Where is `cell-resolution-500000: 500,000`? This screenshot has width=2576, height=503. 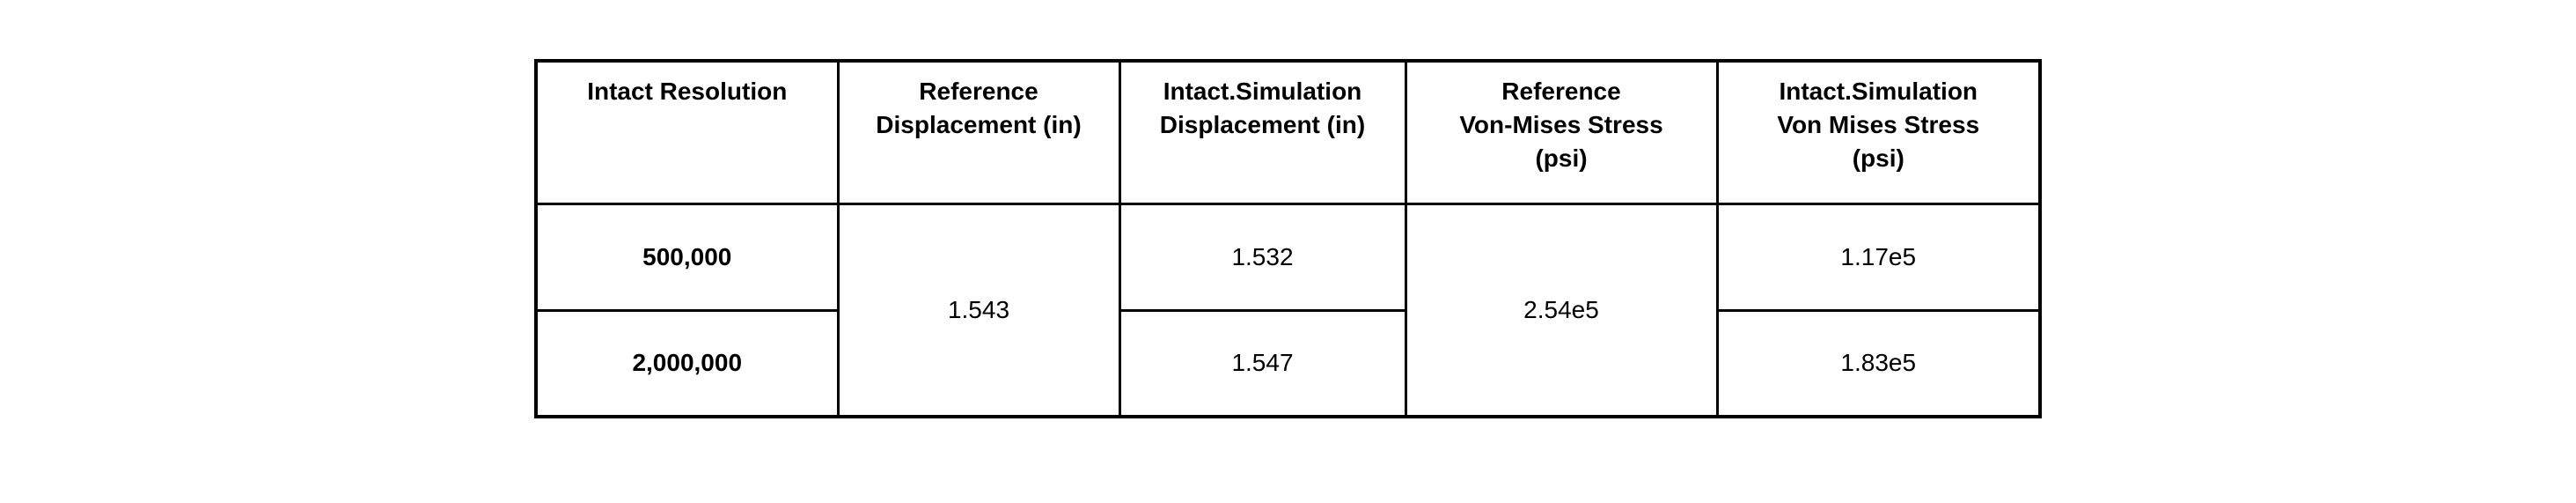 cell-resolution-500000: 500,000 is located at coordinates (687, 257).